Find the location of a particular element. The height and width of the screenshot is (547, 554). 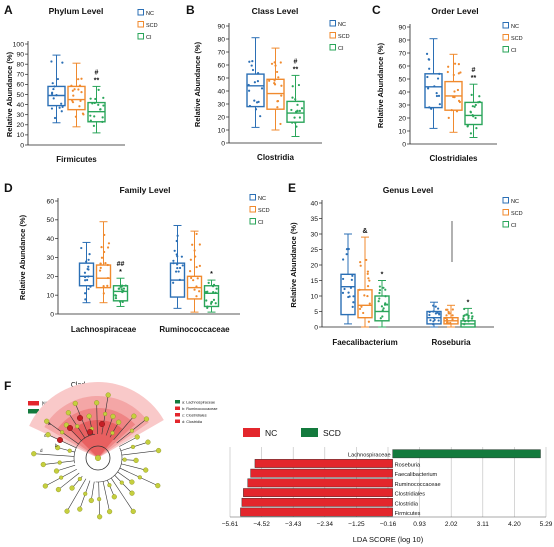

y-tick-label: 0 is located at coordinates (404, 144).